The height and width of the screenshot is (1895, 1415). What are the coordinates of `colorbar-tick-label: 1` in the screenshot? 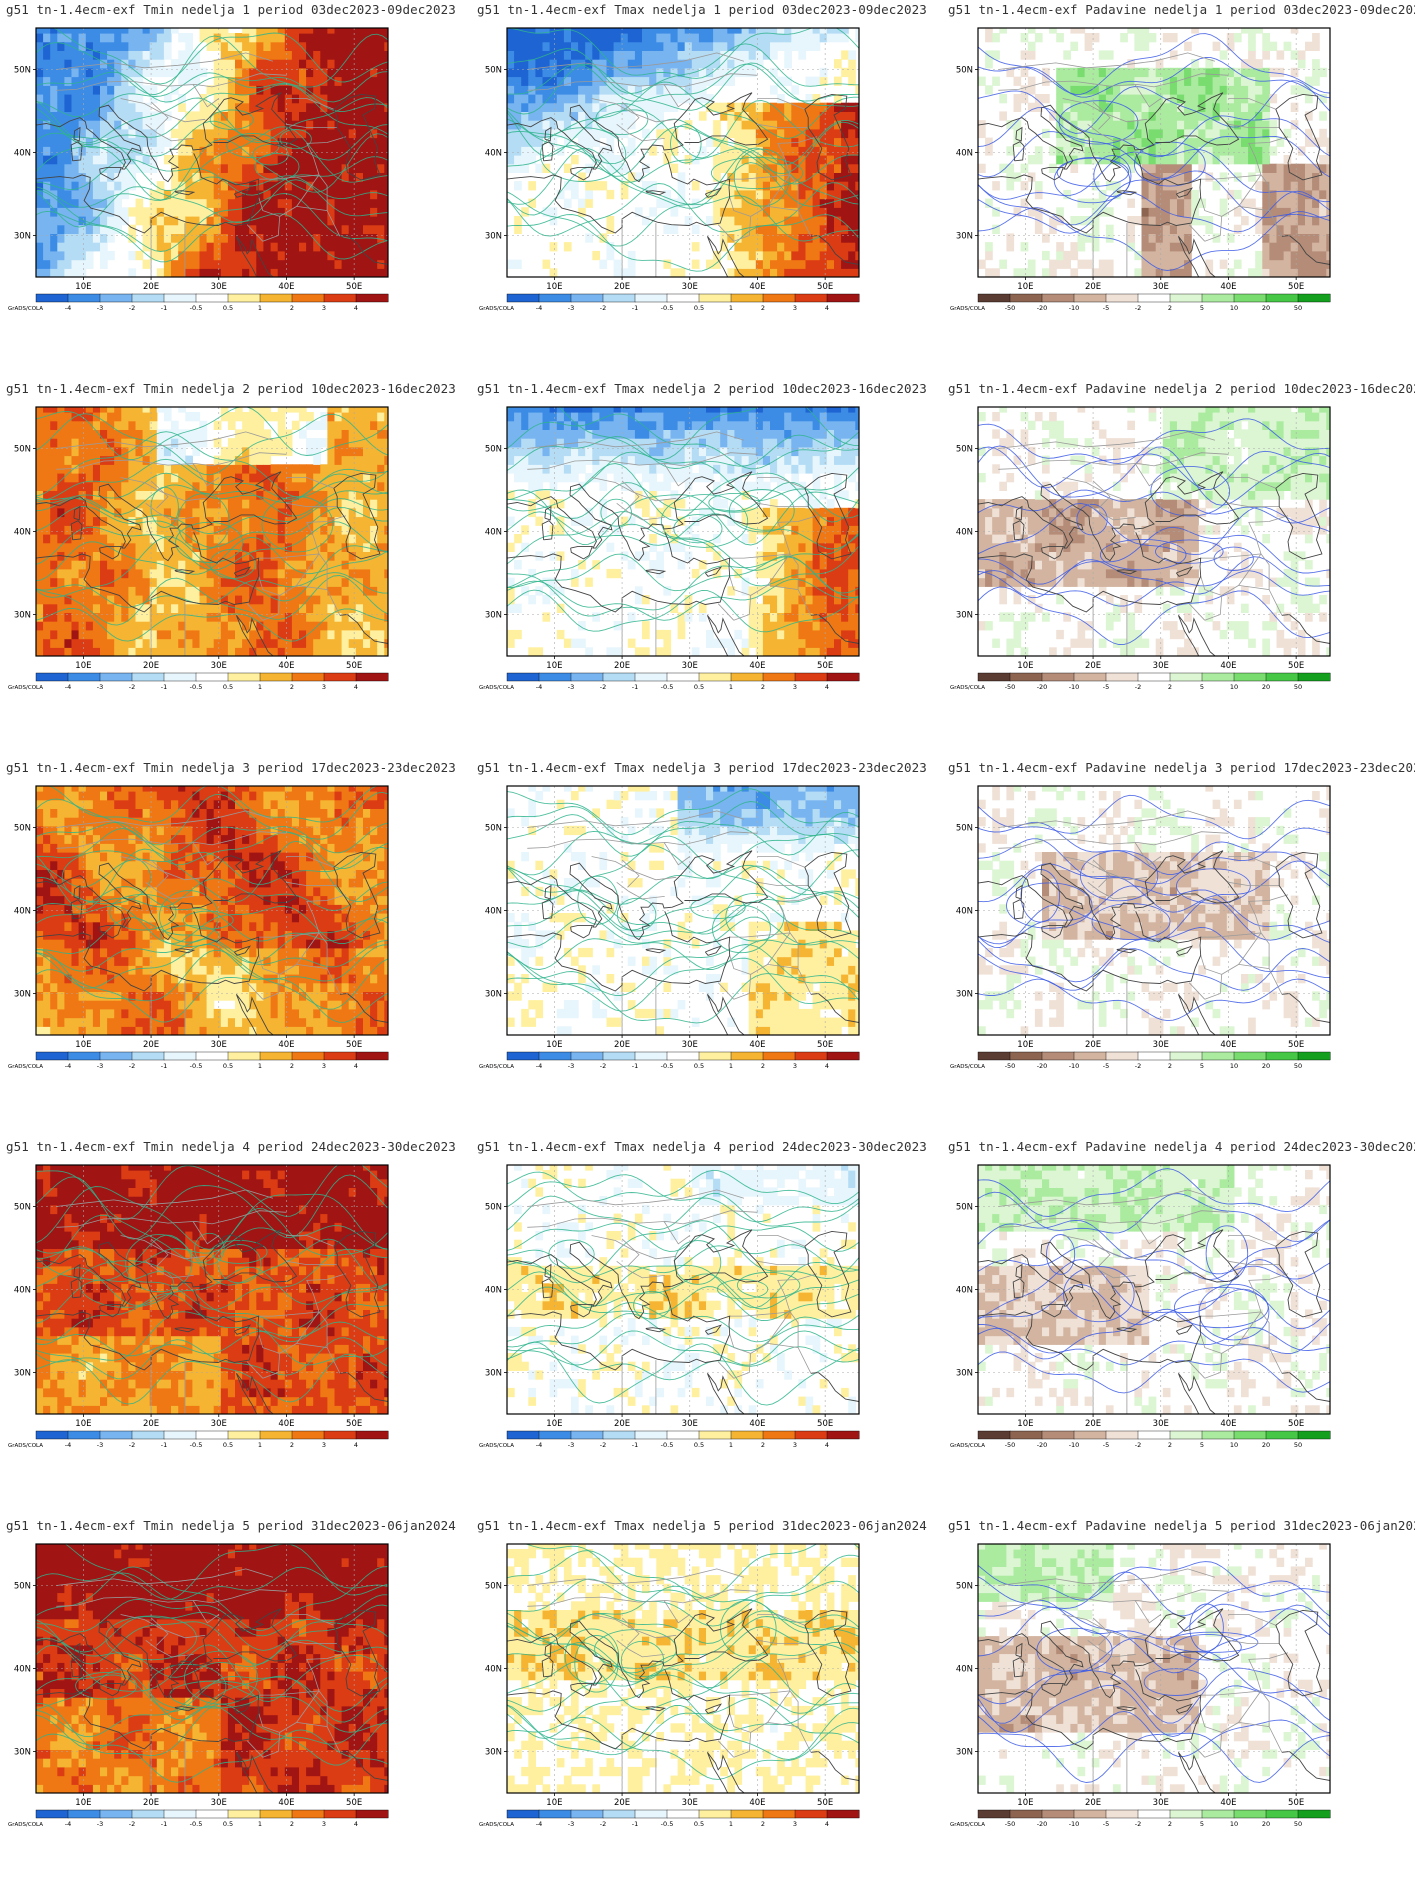 It's located at (260, 1445).